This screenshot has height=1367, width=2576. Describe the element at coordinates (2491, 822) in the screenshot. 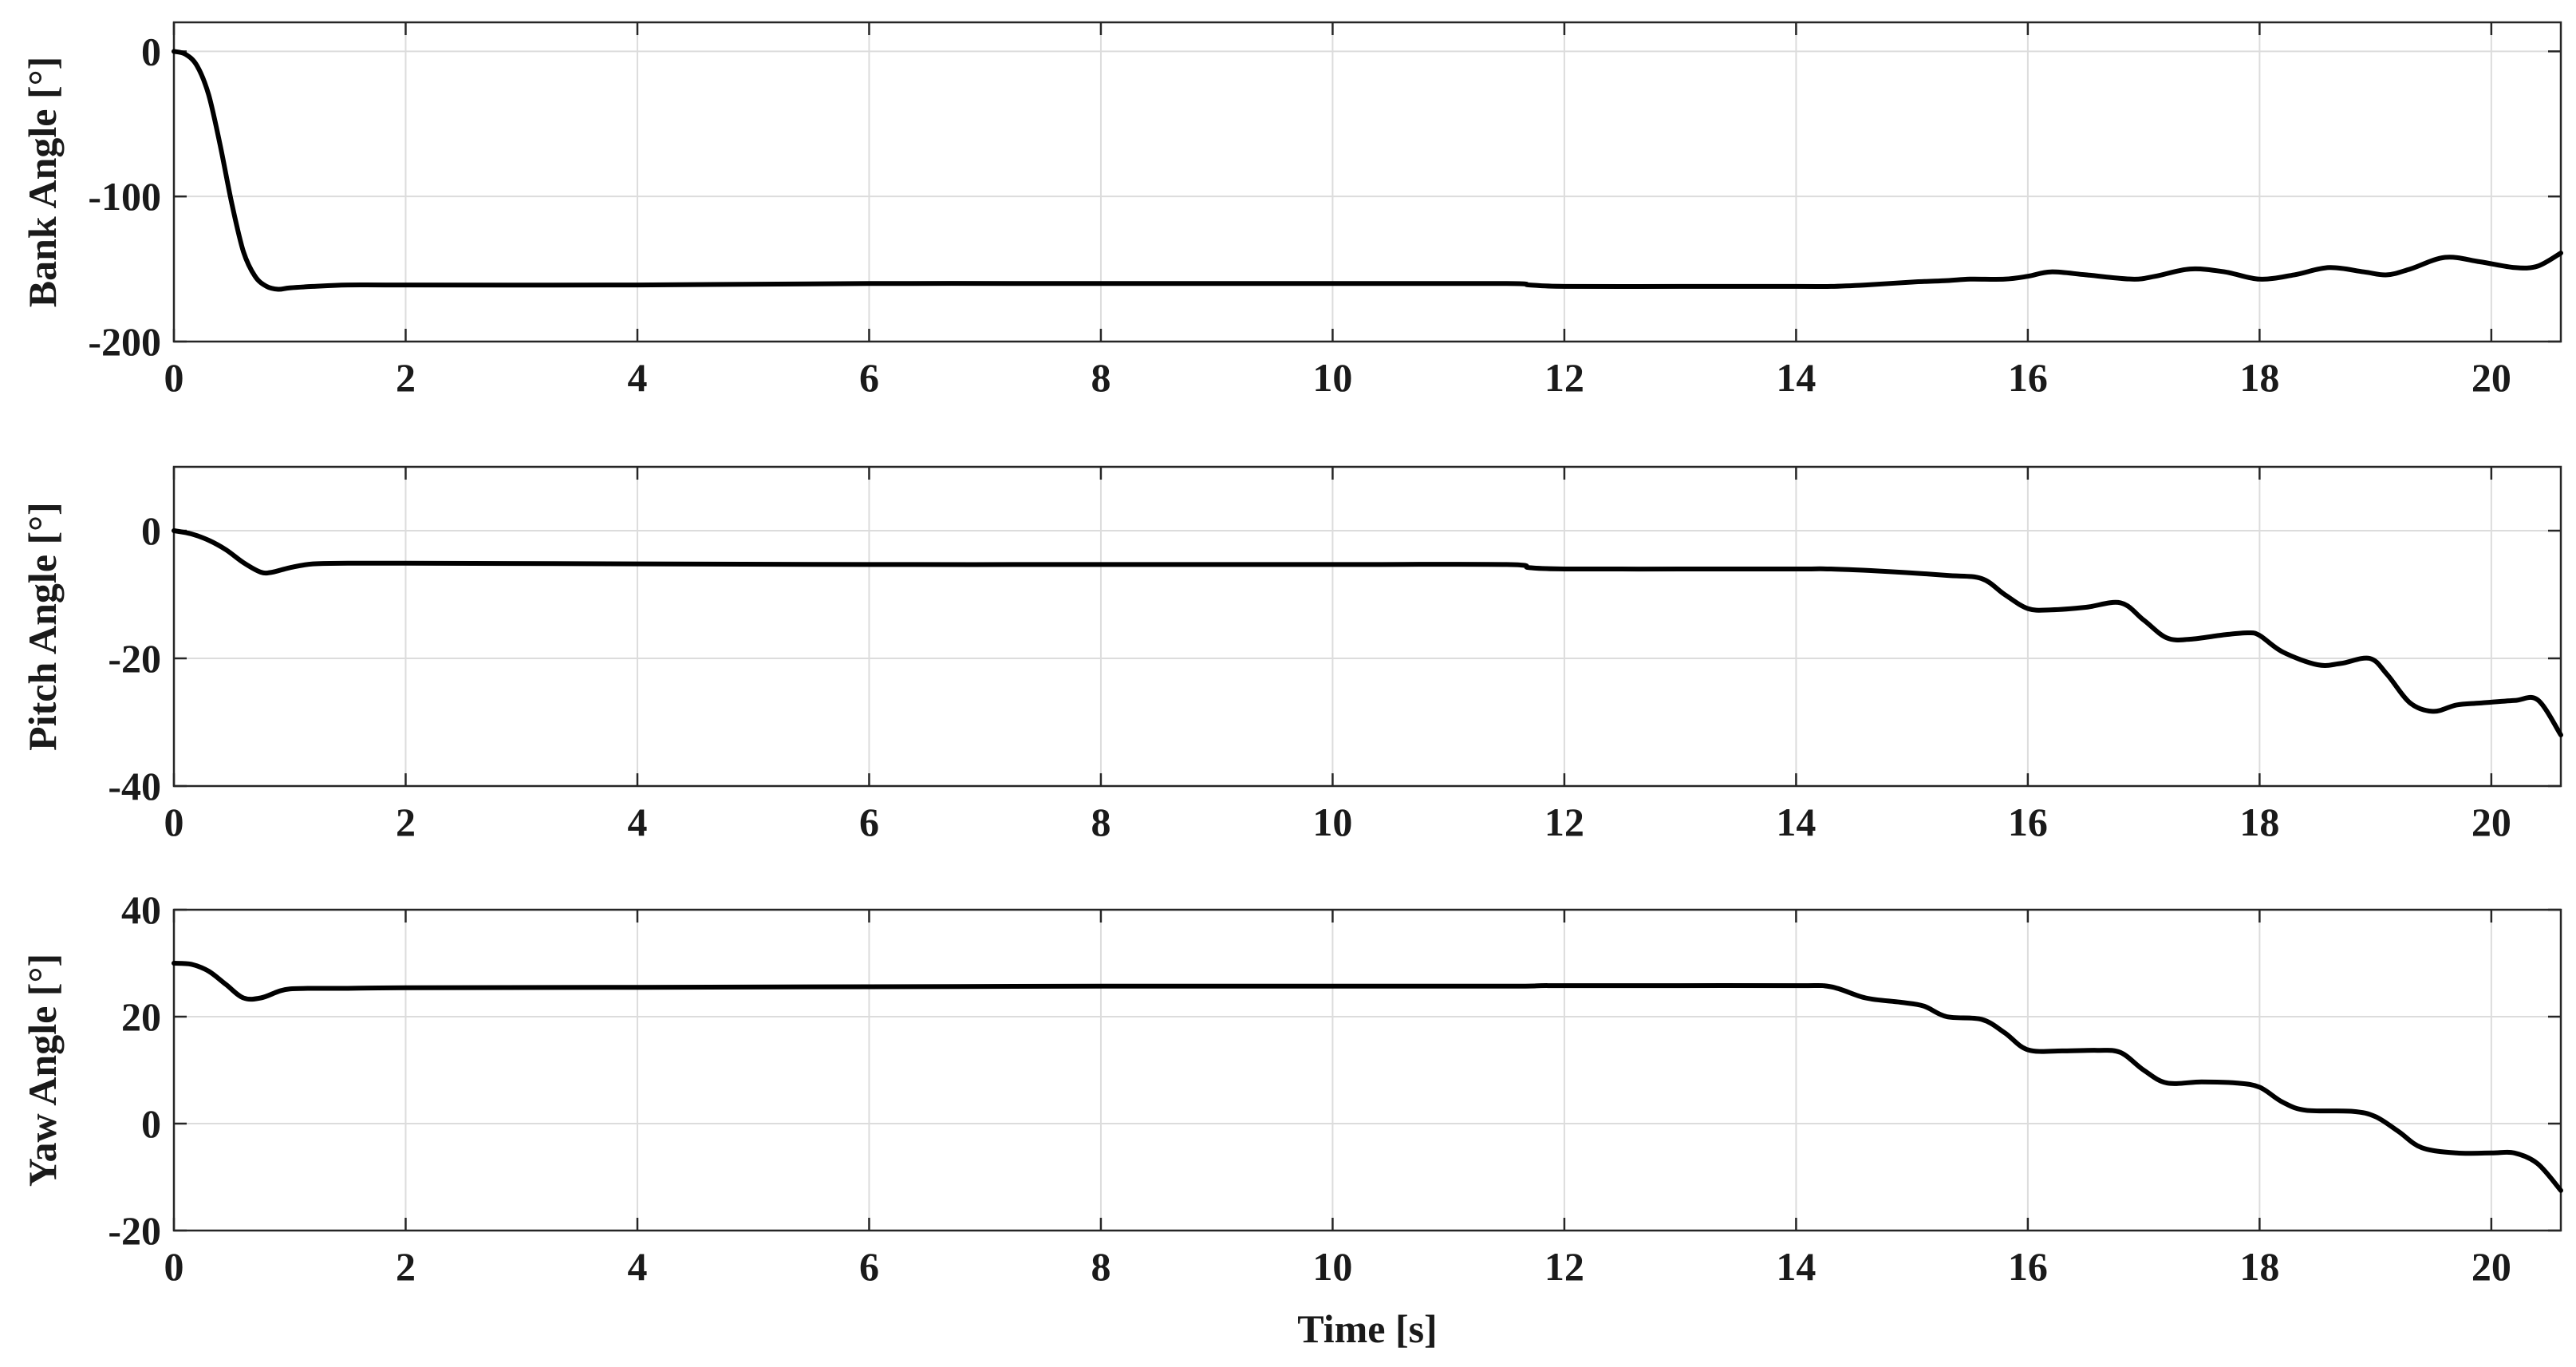

I see `pitch-x-tick-label: 20` at that location.